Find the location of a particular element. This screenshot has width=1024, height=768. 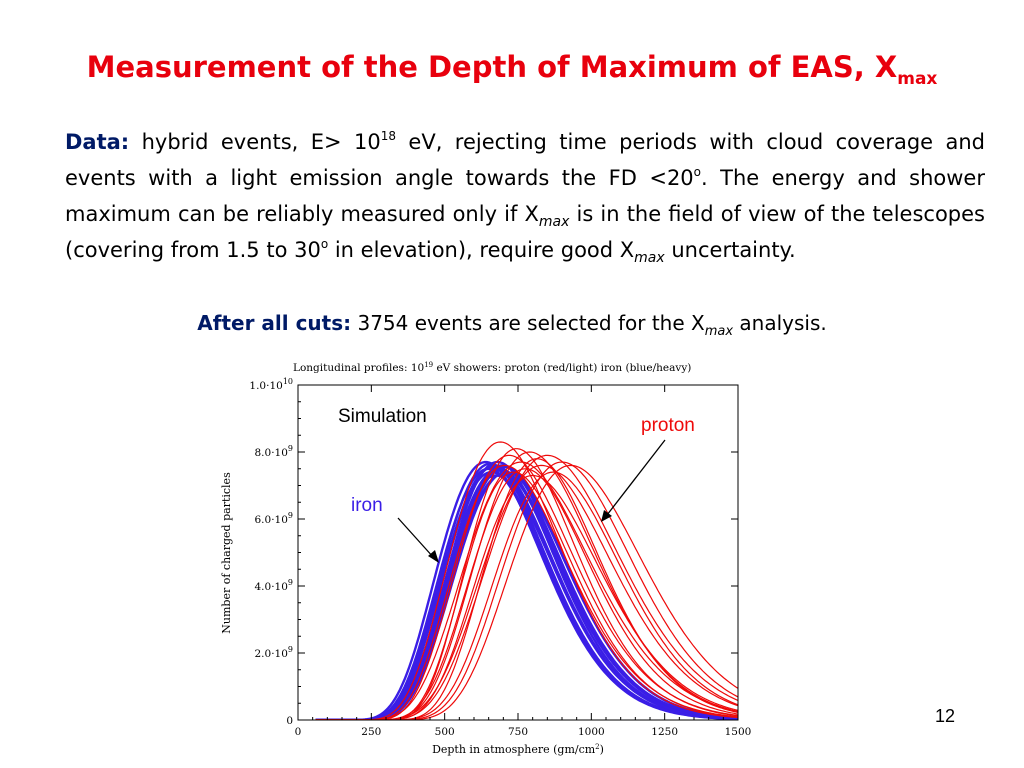

iron-label: iron is located at coordinates (367, 505).